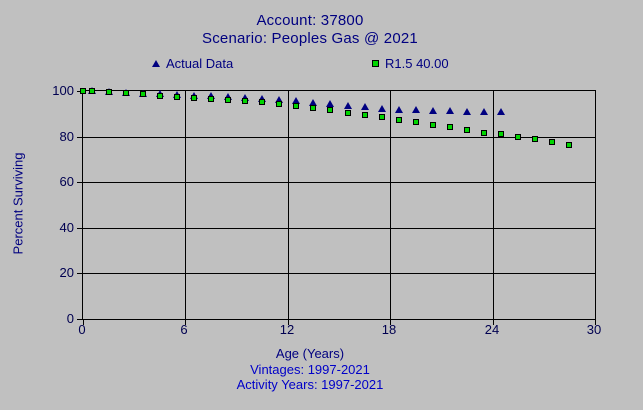  I want to click on x-tick-label-6: 6, so click(184, 329).